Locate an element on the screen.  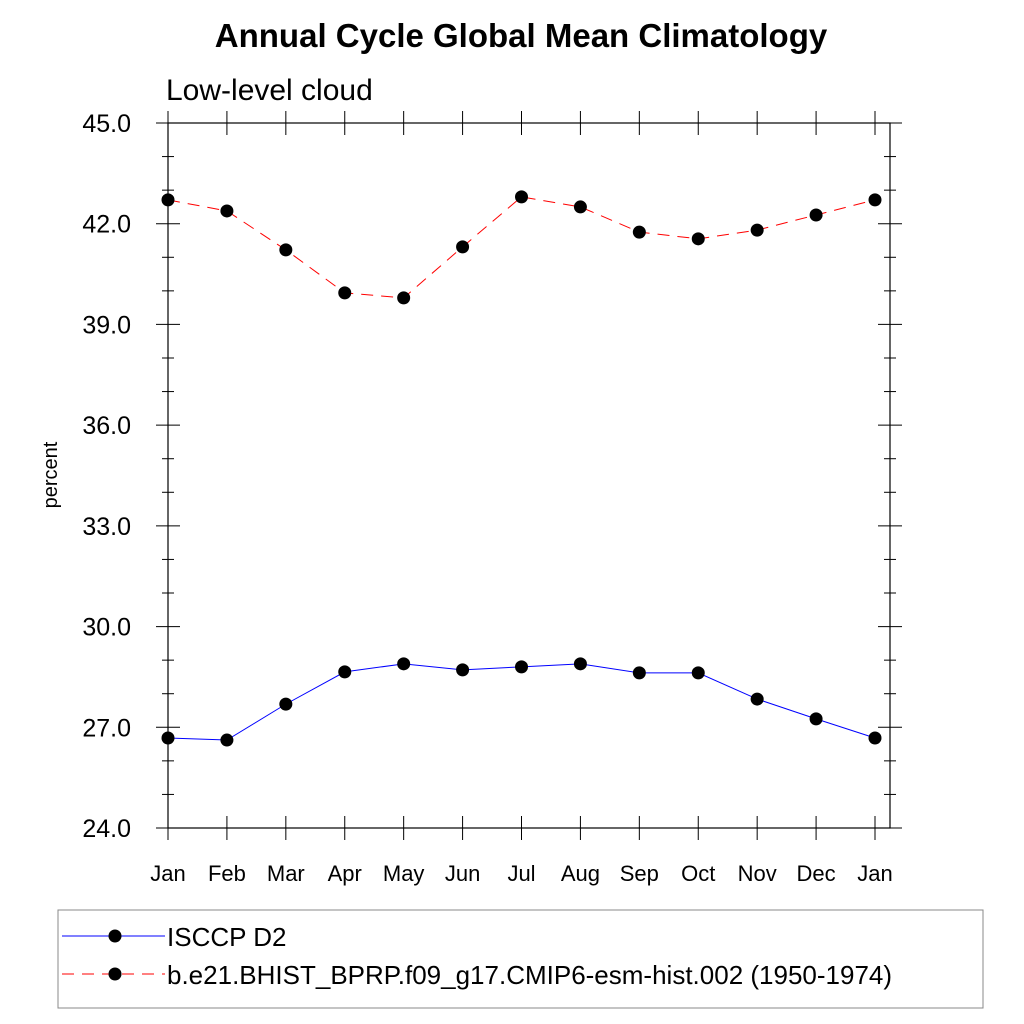
y-tick-label: 33.0 is located at coordinates (106, 527).